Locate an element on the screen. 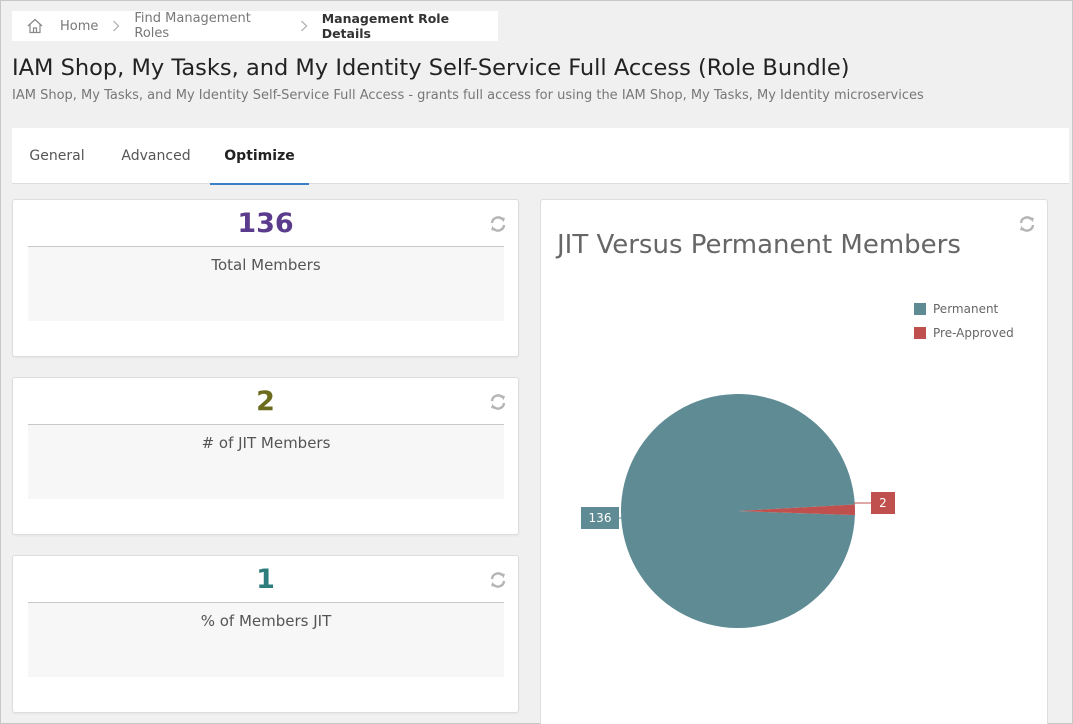 This screenshot has height=724, width=1073. stat-value: 2 is located at coordinates (265, 401).